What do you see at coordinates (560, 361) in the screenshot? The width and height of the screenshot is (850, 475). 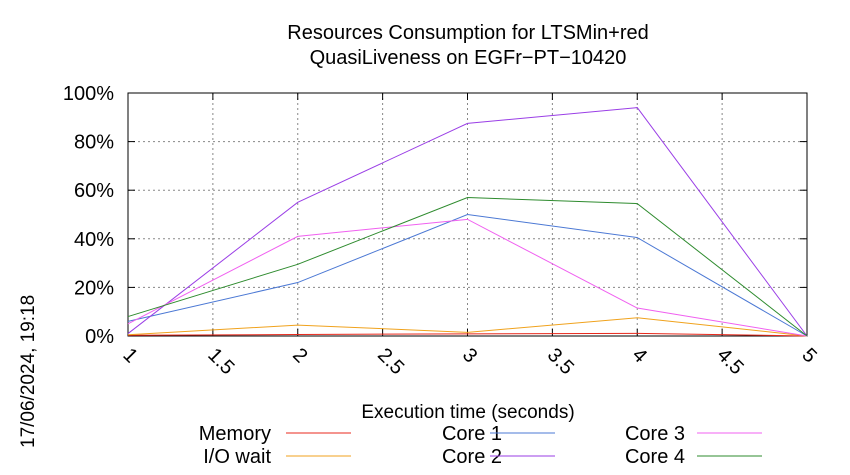 I see `x-tick-label: 3.5` at bounding box center [560, 361].